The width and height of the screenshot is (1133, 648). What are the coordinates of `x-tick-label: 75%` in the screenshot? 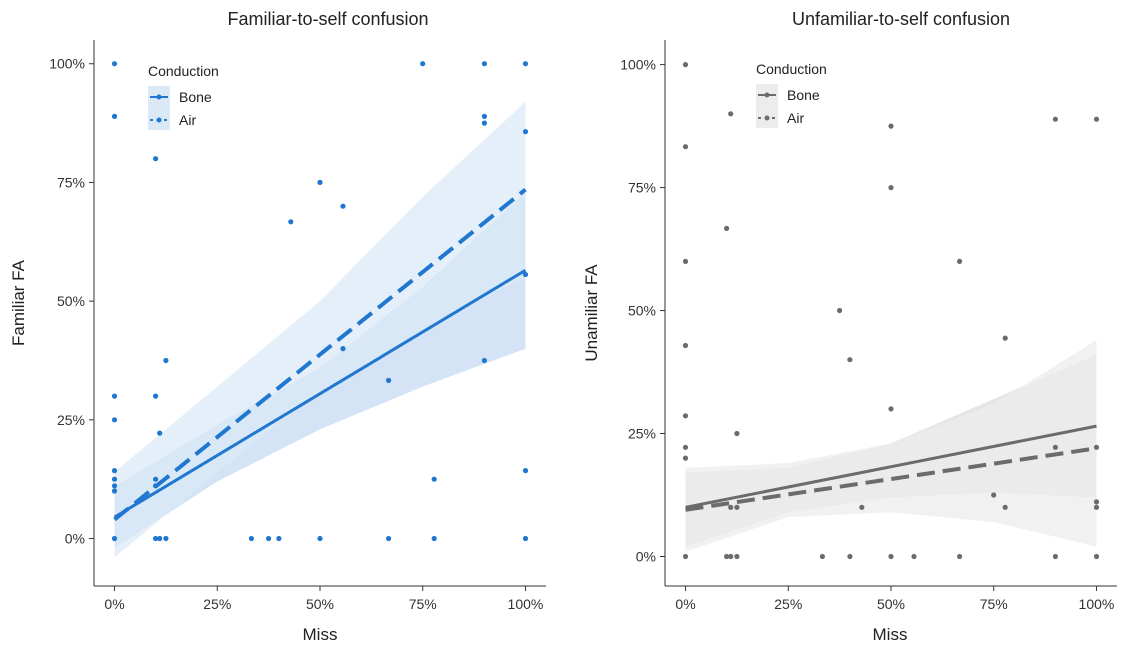 It's located at (994, 604).